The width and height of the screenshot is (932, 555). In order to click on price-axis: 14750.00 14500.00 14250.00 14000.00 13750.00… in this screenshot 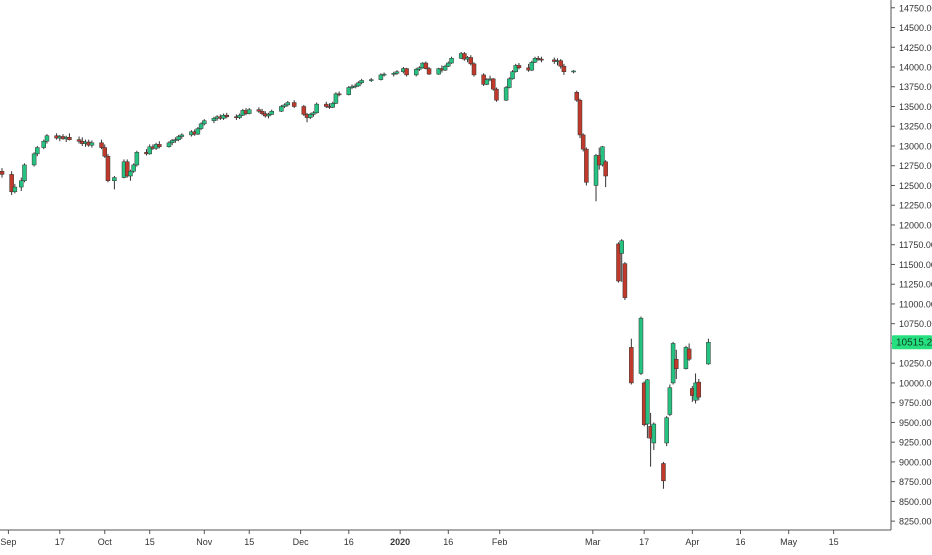, I will do `click(911, 265)`.